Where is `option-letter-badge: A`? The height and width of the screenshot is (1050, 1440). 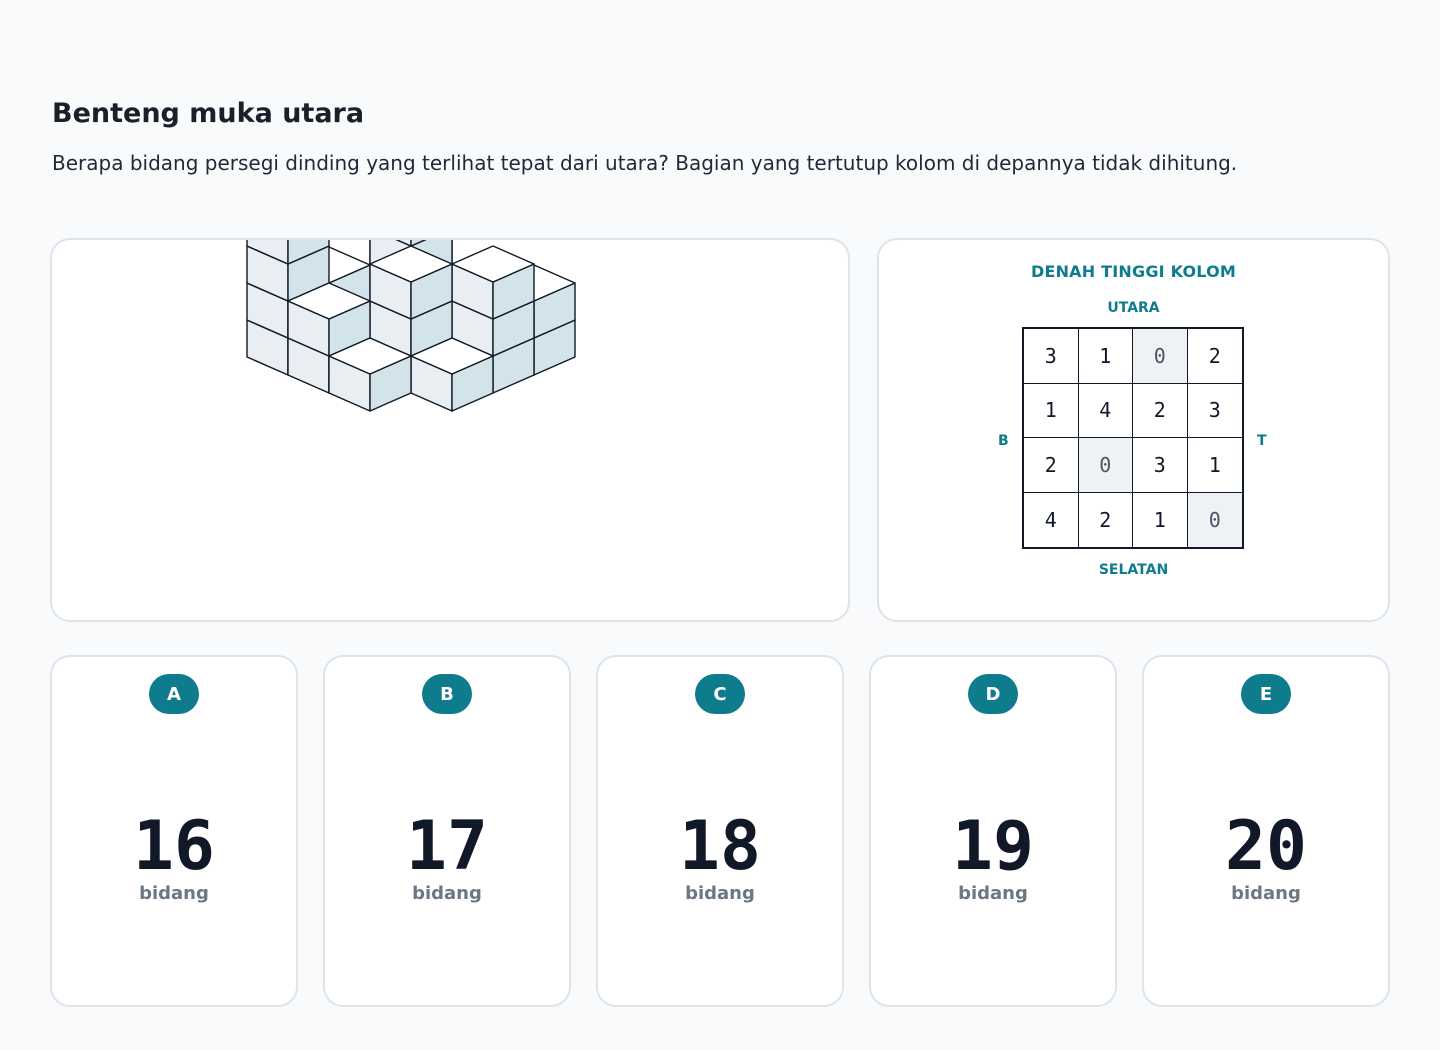
option-letter-badge: A is located at coordinates (174, 694).